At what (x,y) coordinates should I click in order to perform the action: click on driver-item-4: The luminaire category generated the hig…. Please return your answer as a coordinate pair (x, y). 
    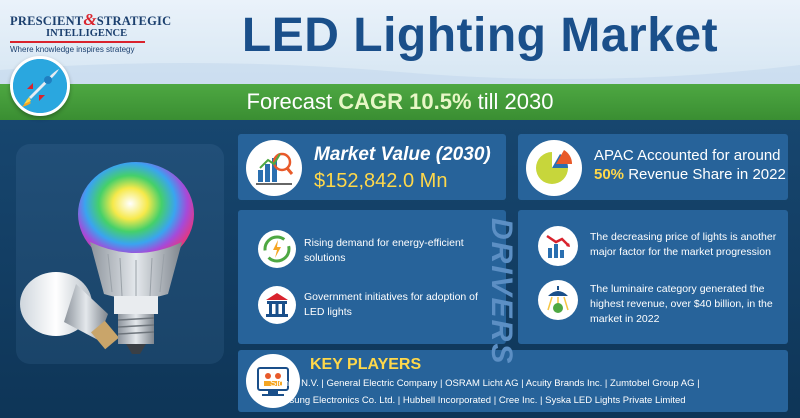
    Looking at the image, I should click on (681, 304).